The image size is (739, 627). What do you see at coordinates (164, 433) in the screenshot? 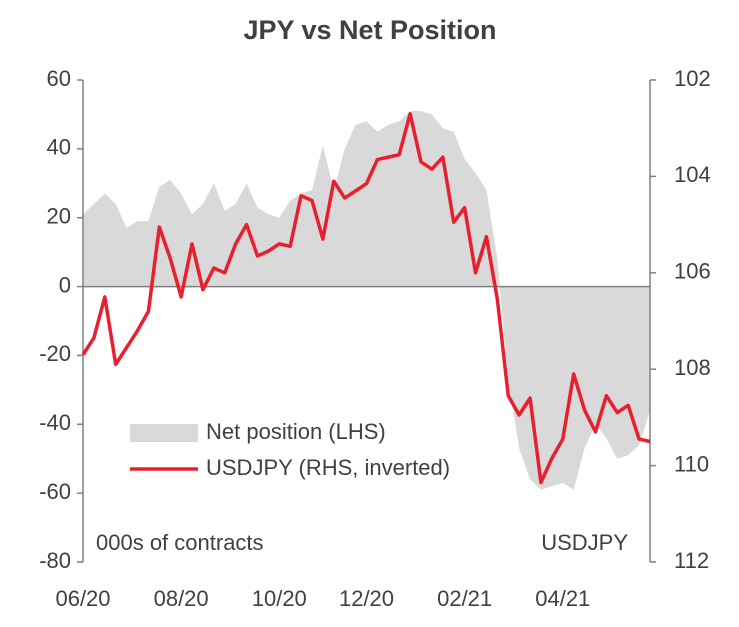
I see `legend-swatch` at bounding box center [164, 433].